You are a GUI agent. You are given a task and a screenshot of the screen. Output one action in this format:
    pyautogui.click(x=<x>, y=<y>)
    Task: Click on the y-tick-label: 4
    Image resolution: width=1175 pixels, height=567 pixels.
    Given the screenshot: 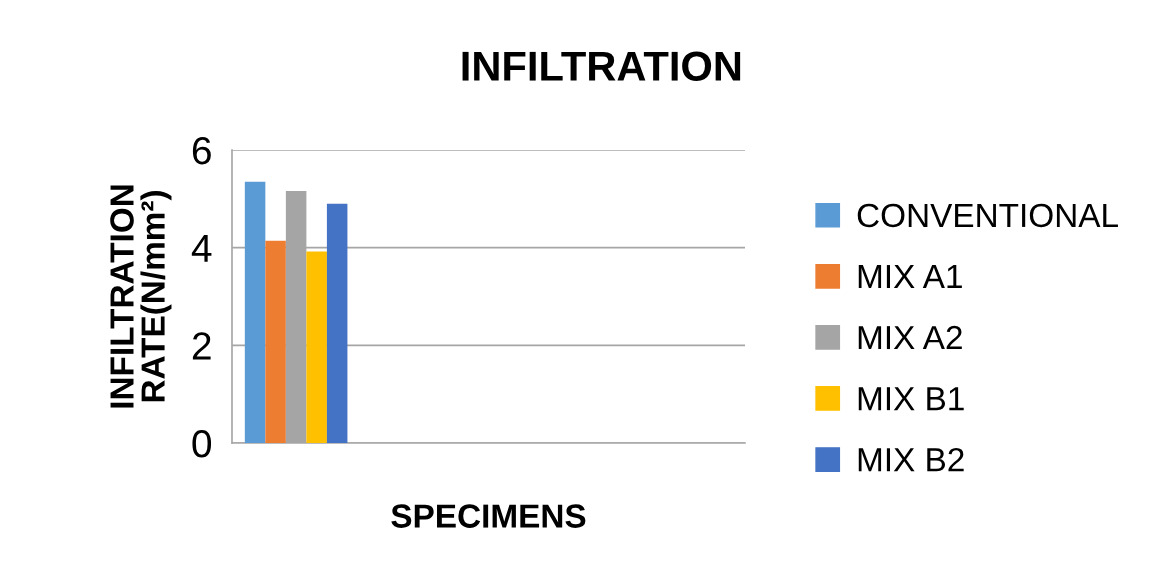 What is the action you would take?
    pyautogui.click(x=201, y=248)
    